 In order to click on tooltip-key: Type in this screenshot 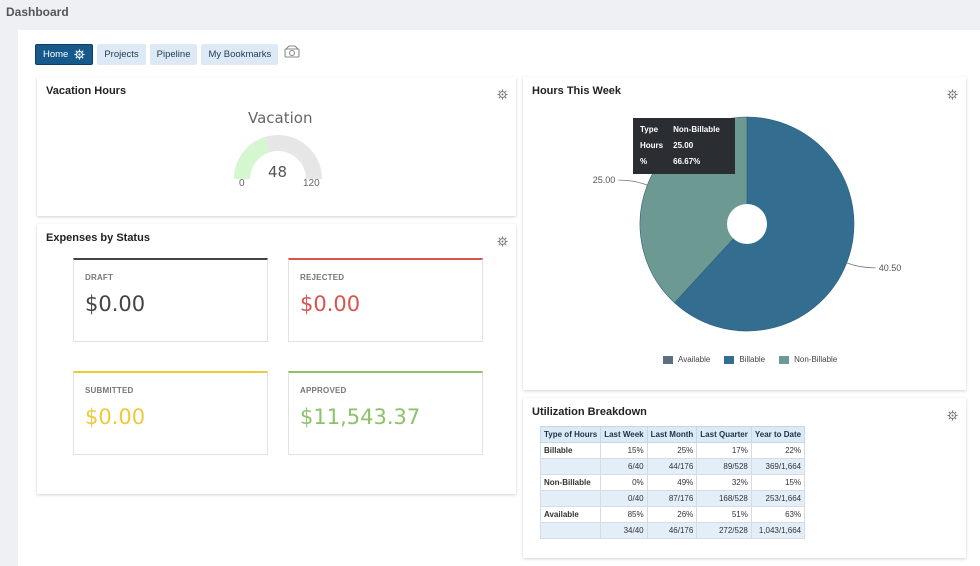, I will do `click(649, 129)`.